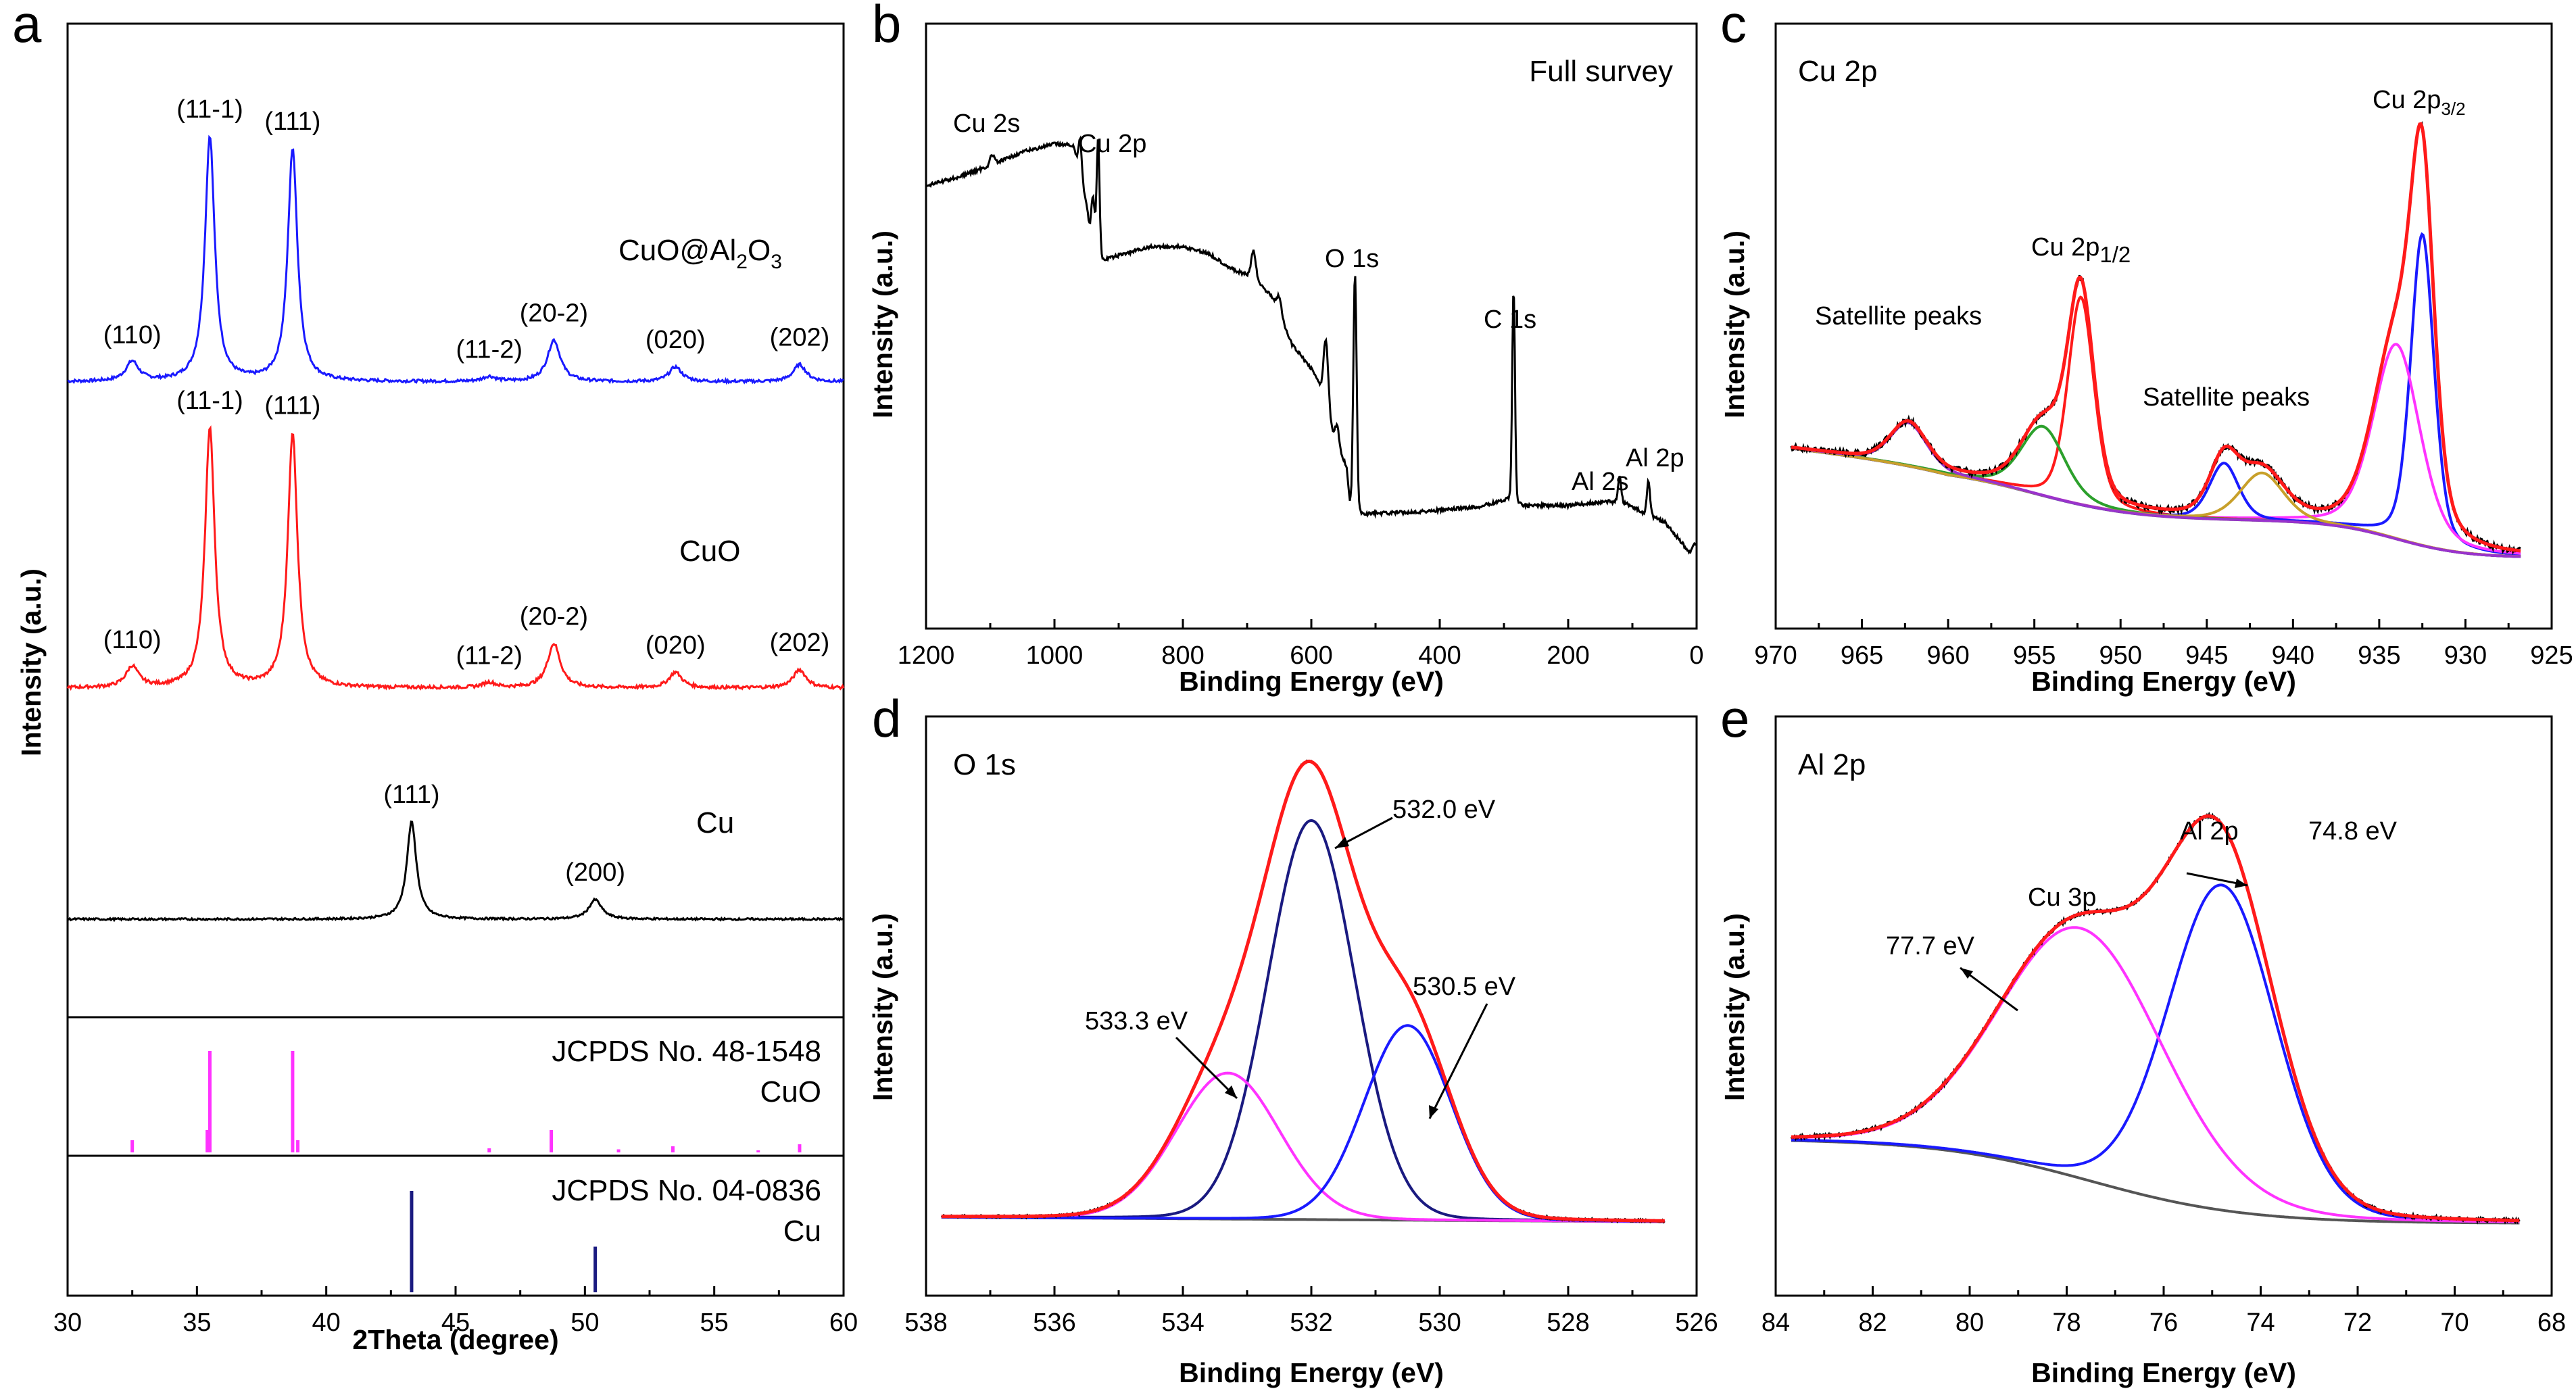 This screenshot has width=2576, height=1393. What do you see at coordinates (709, 551) in the screenshot?
I see `series-label-cuo: CuO` at bounding box center [709, 551].